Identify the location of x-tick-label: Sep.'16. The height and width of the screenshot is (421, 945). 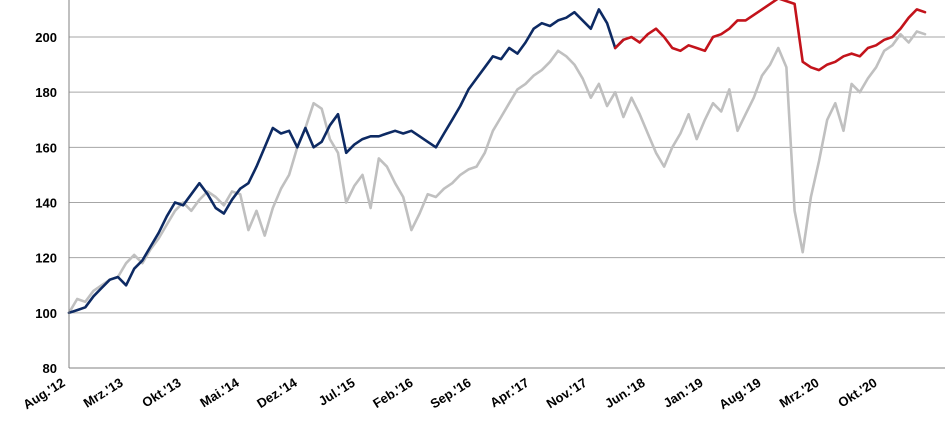
(450, 393).